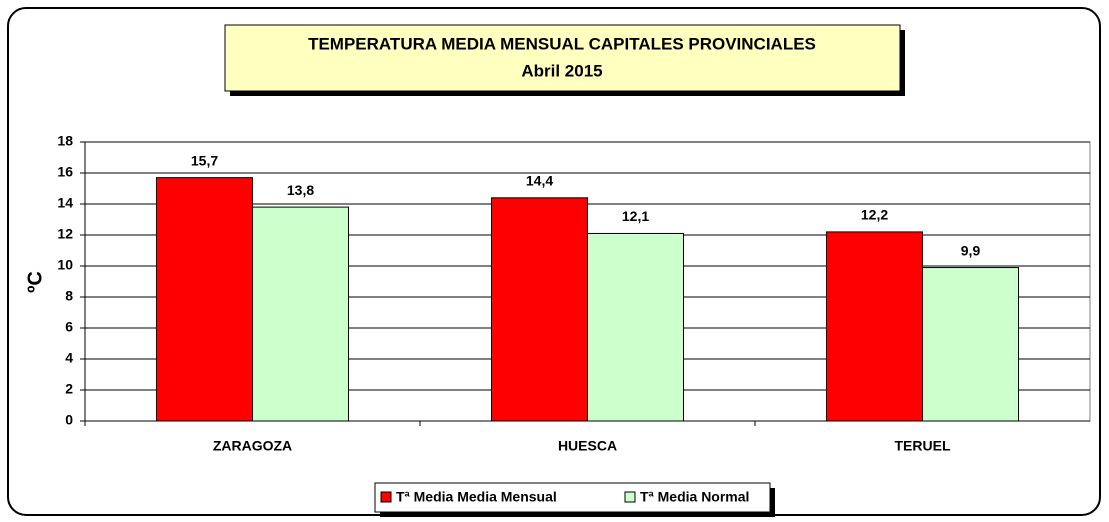  What do you see at coordinates (587, 446) in the screenshot?
I see `x-tick-label: HUESCA` at bounding box center [587, 446].